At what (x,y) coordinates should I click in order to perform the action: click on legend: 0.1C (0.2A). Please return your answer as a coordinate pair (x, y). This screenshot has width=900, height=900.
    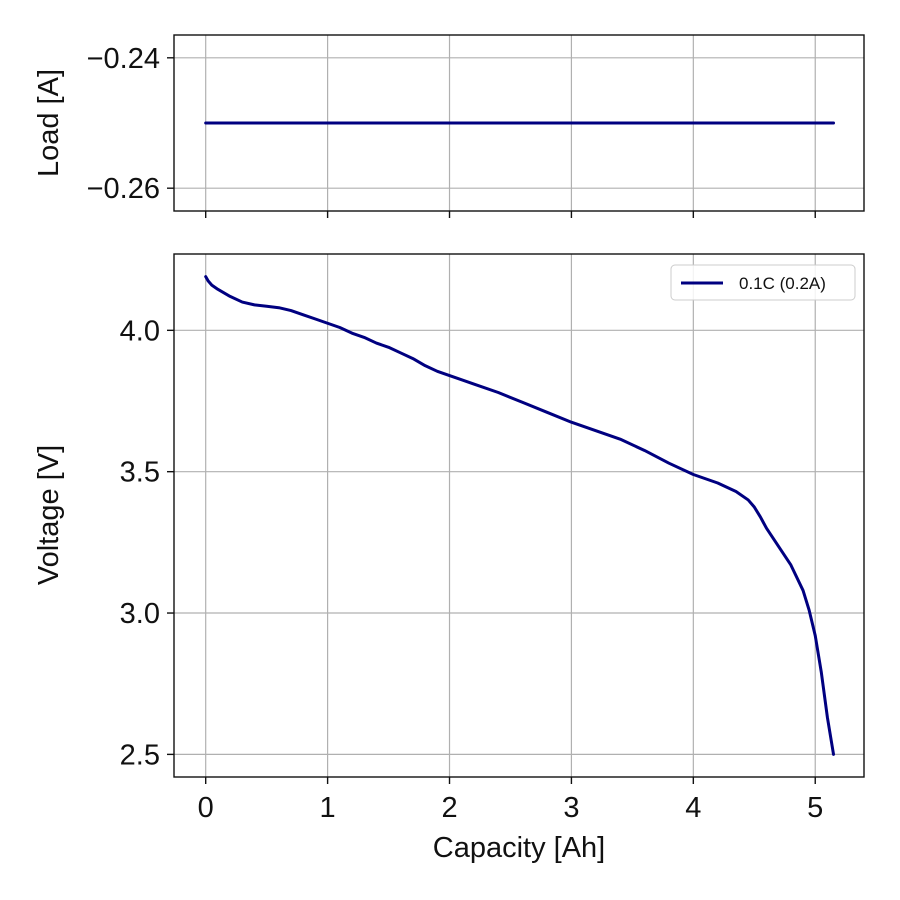
    Looking at the image, I should click on (763, 282).